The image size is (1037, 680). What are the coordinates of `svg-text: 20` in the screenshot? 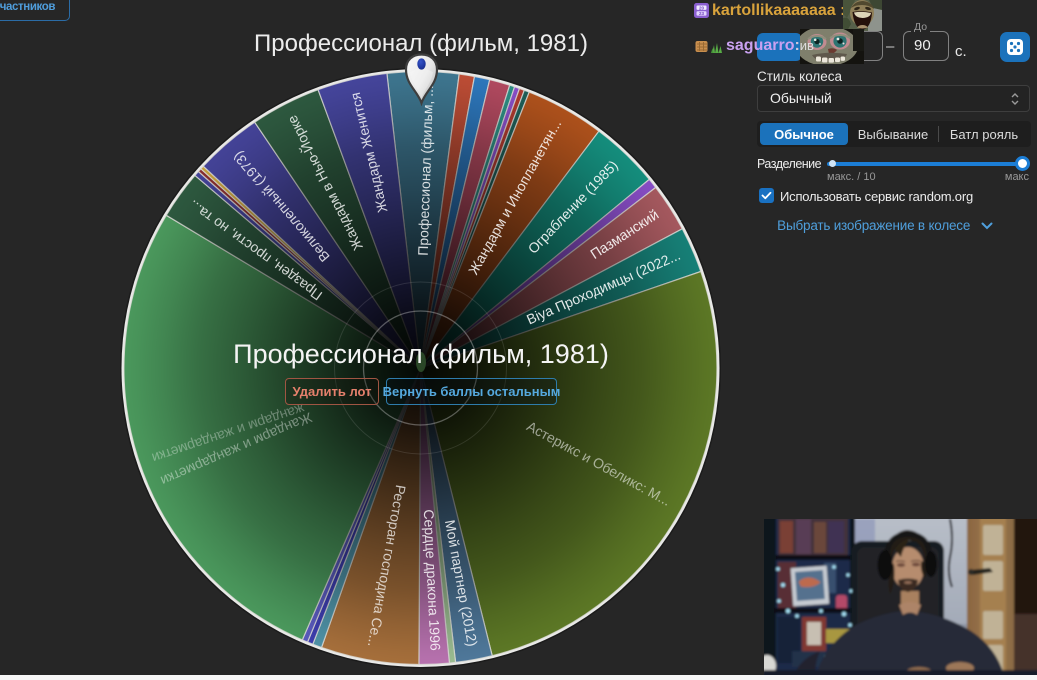 It's located at (702, 7).